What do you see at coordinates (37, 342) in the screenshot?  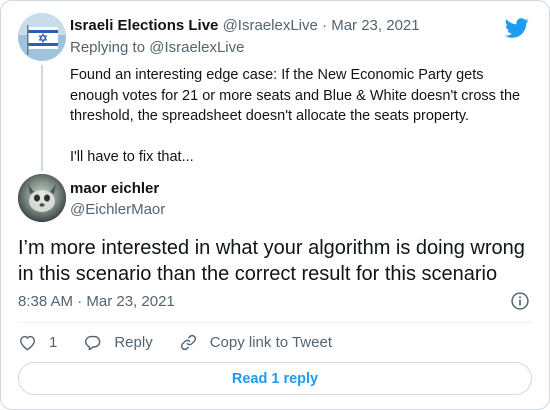 I see `like-button: 1` at bounding box center [37, 342].